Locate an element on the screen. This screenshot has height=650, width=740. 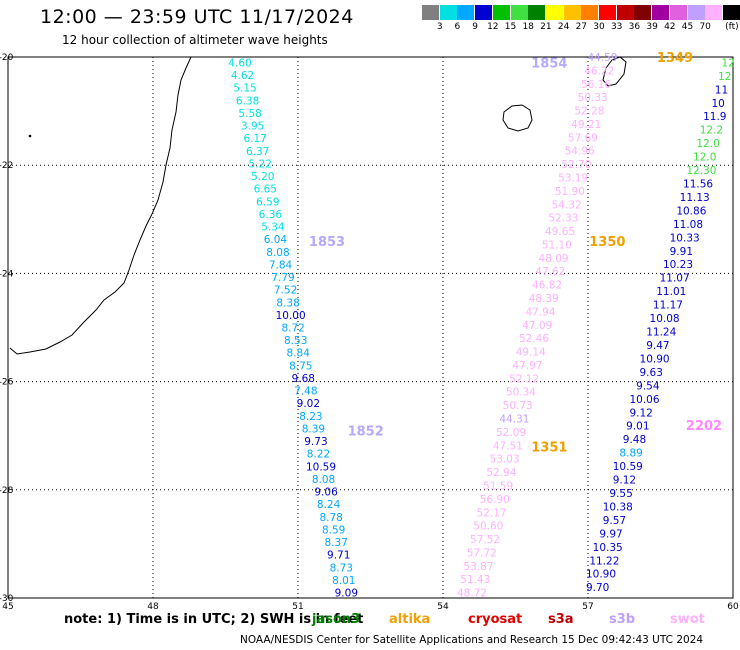
pass-label: 1350 is located at coordinates (607, 242).